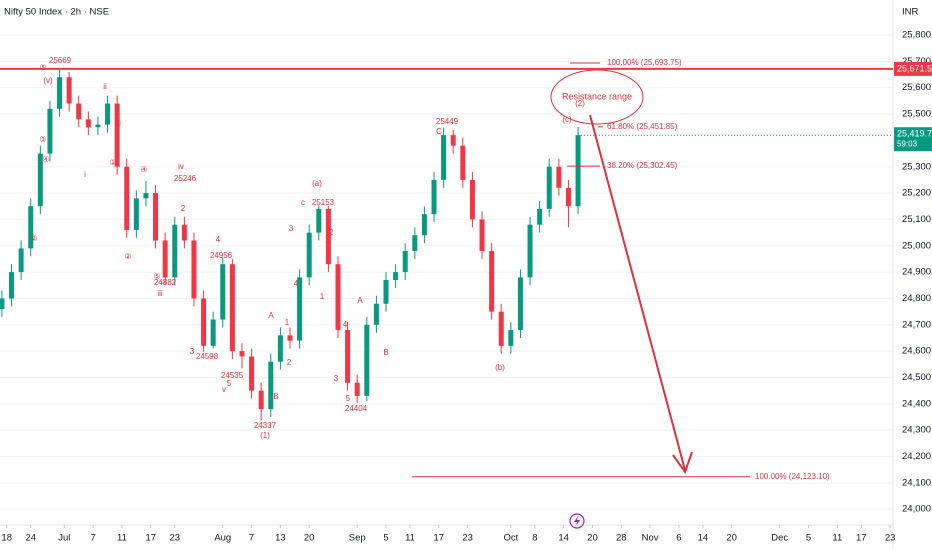 This screenshot has width=932, height=550. I want to click on wave-label: i, so click(85, 174).